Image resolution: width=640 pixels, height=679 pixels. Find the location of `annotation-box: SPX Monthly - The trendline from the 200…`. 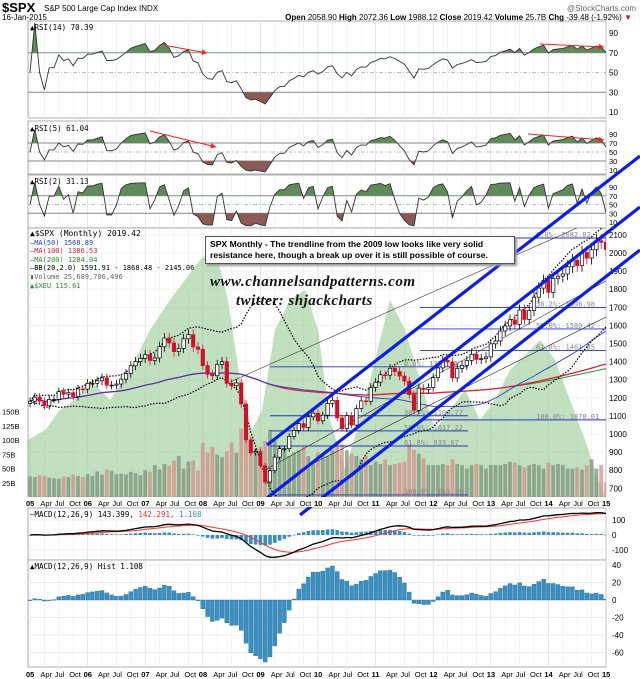

annotation-box: SPX Monthly - The trendline from the 200… is located at coordinates (360, 250).